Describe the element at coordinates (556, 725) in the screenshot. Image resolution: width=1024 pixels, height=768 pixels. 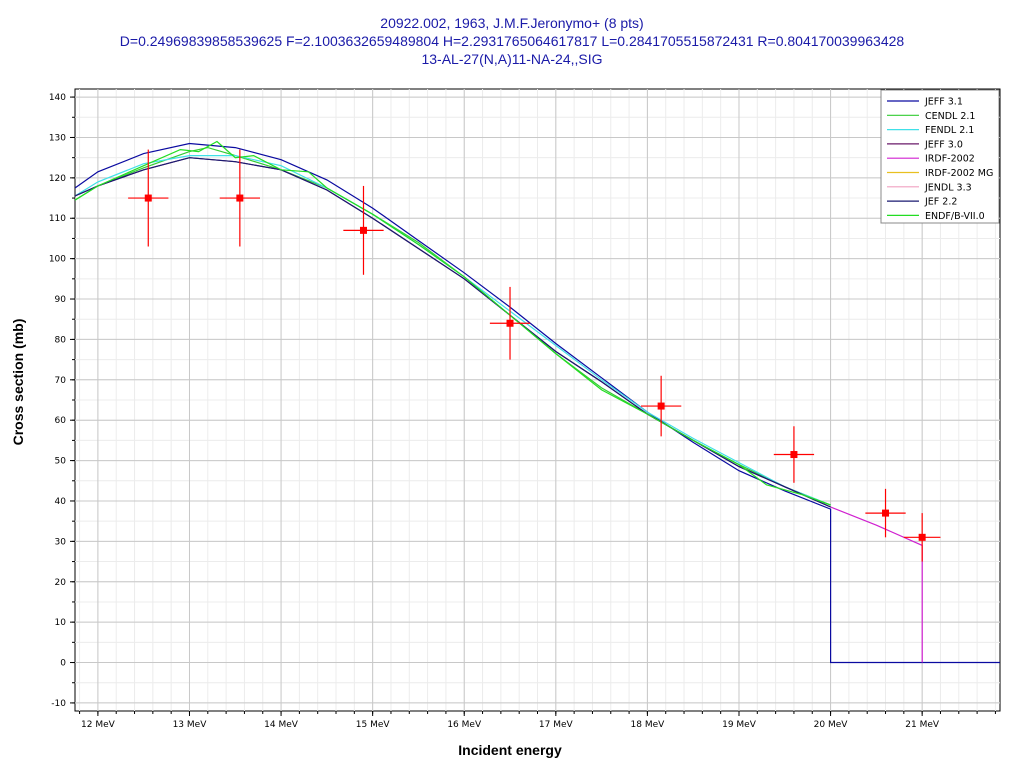
I see `x-tick-label: 17 MeV` at that location.